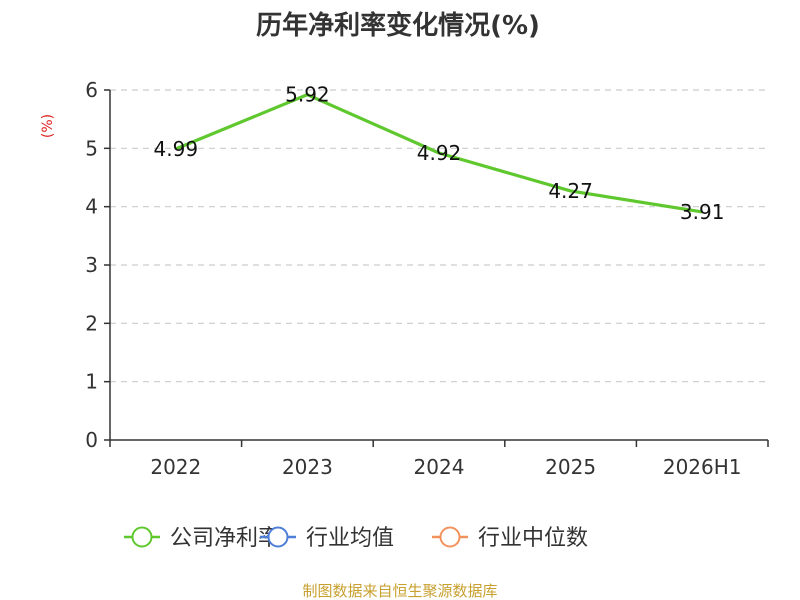 The width and height of the screenshot is (800, 600). I want to click on y-tick-label: 3, so click(91, 265).